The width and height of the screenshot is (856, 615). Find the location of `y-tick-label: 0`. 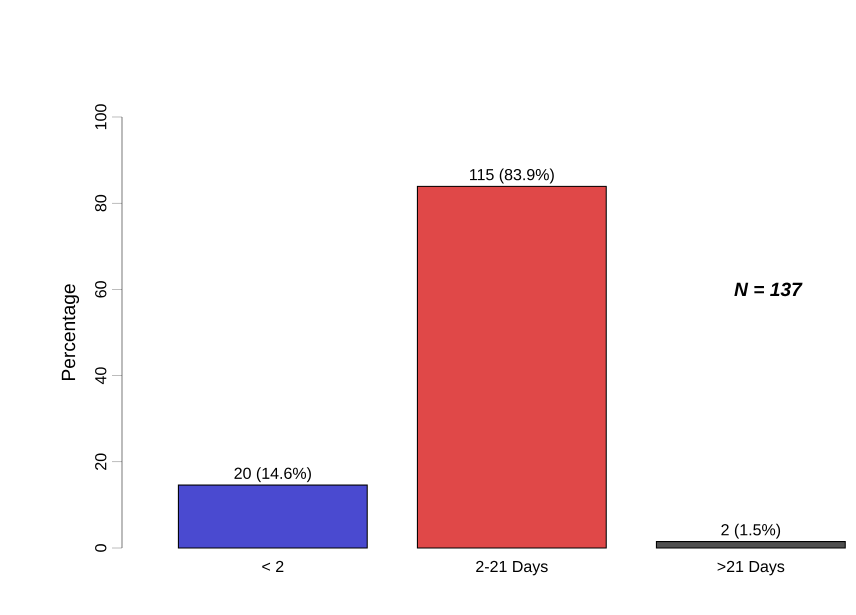

y-tick-label: 0 is located at coordinates (100, 548).